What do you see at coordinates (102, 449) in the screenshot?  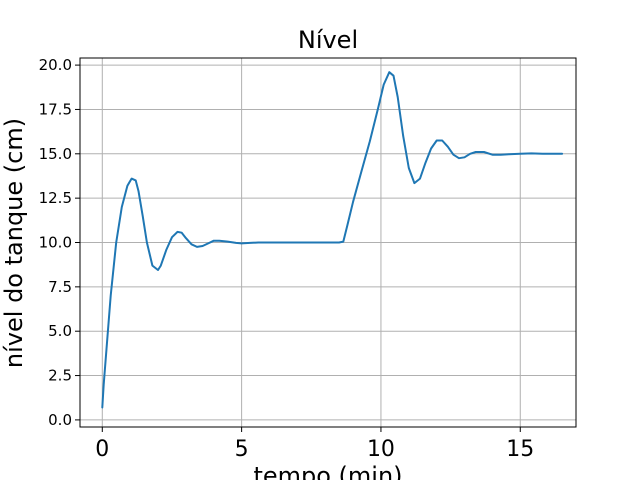 I see `x-tick-label: 0` at bounding box center [102, 449].